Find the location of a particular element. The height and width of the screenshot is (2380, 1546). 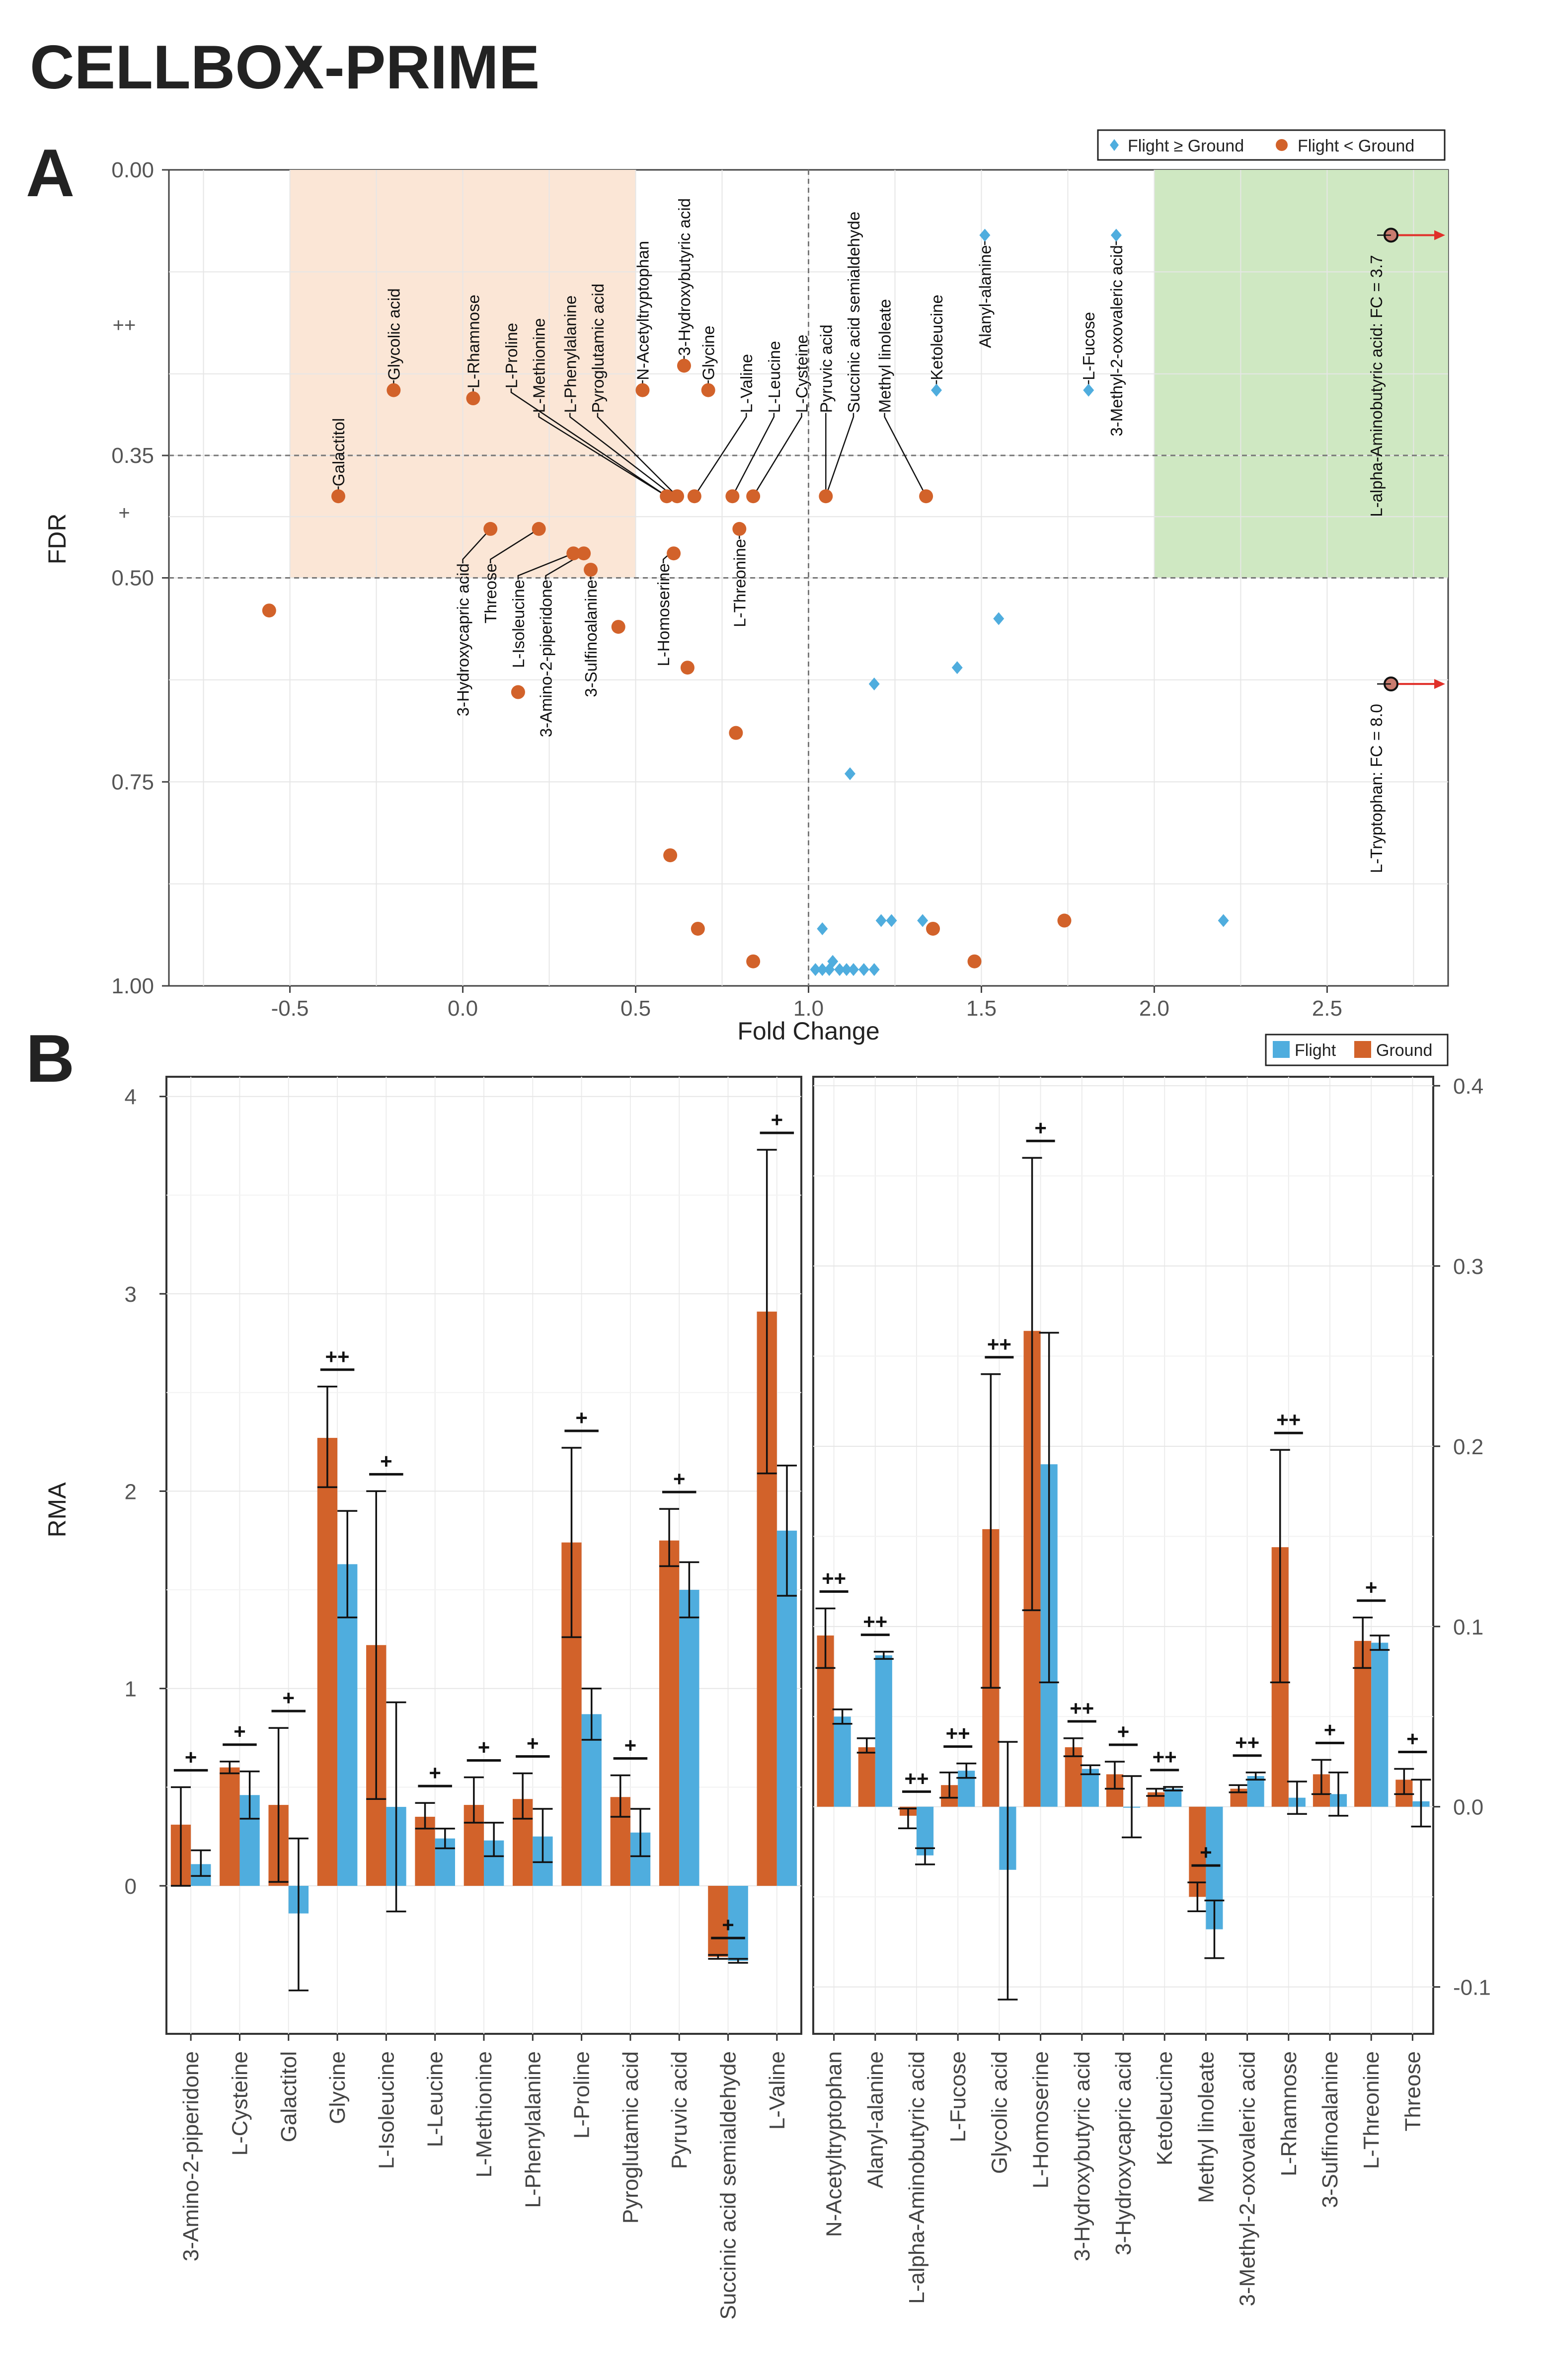

panel-b-letter: B is located at coordinates (51, 1058).